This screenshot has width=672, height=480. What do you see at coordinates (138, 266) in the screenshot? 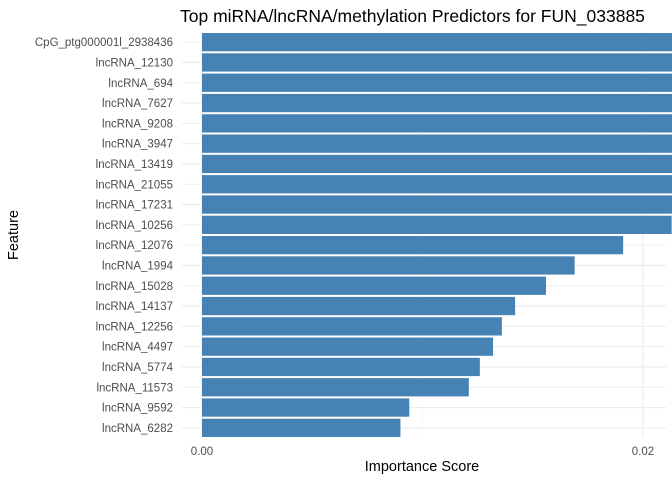
I see `y-tick-label: lncRNA_1994` at bounding box center [138, 266].